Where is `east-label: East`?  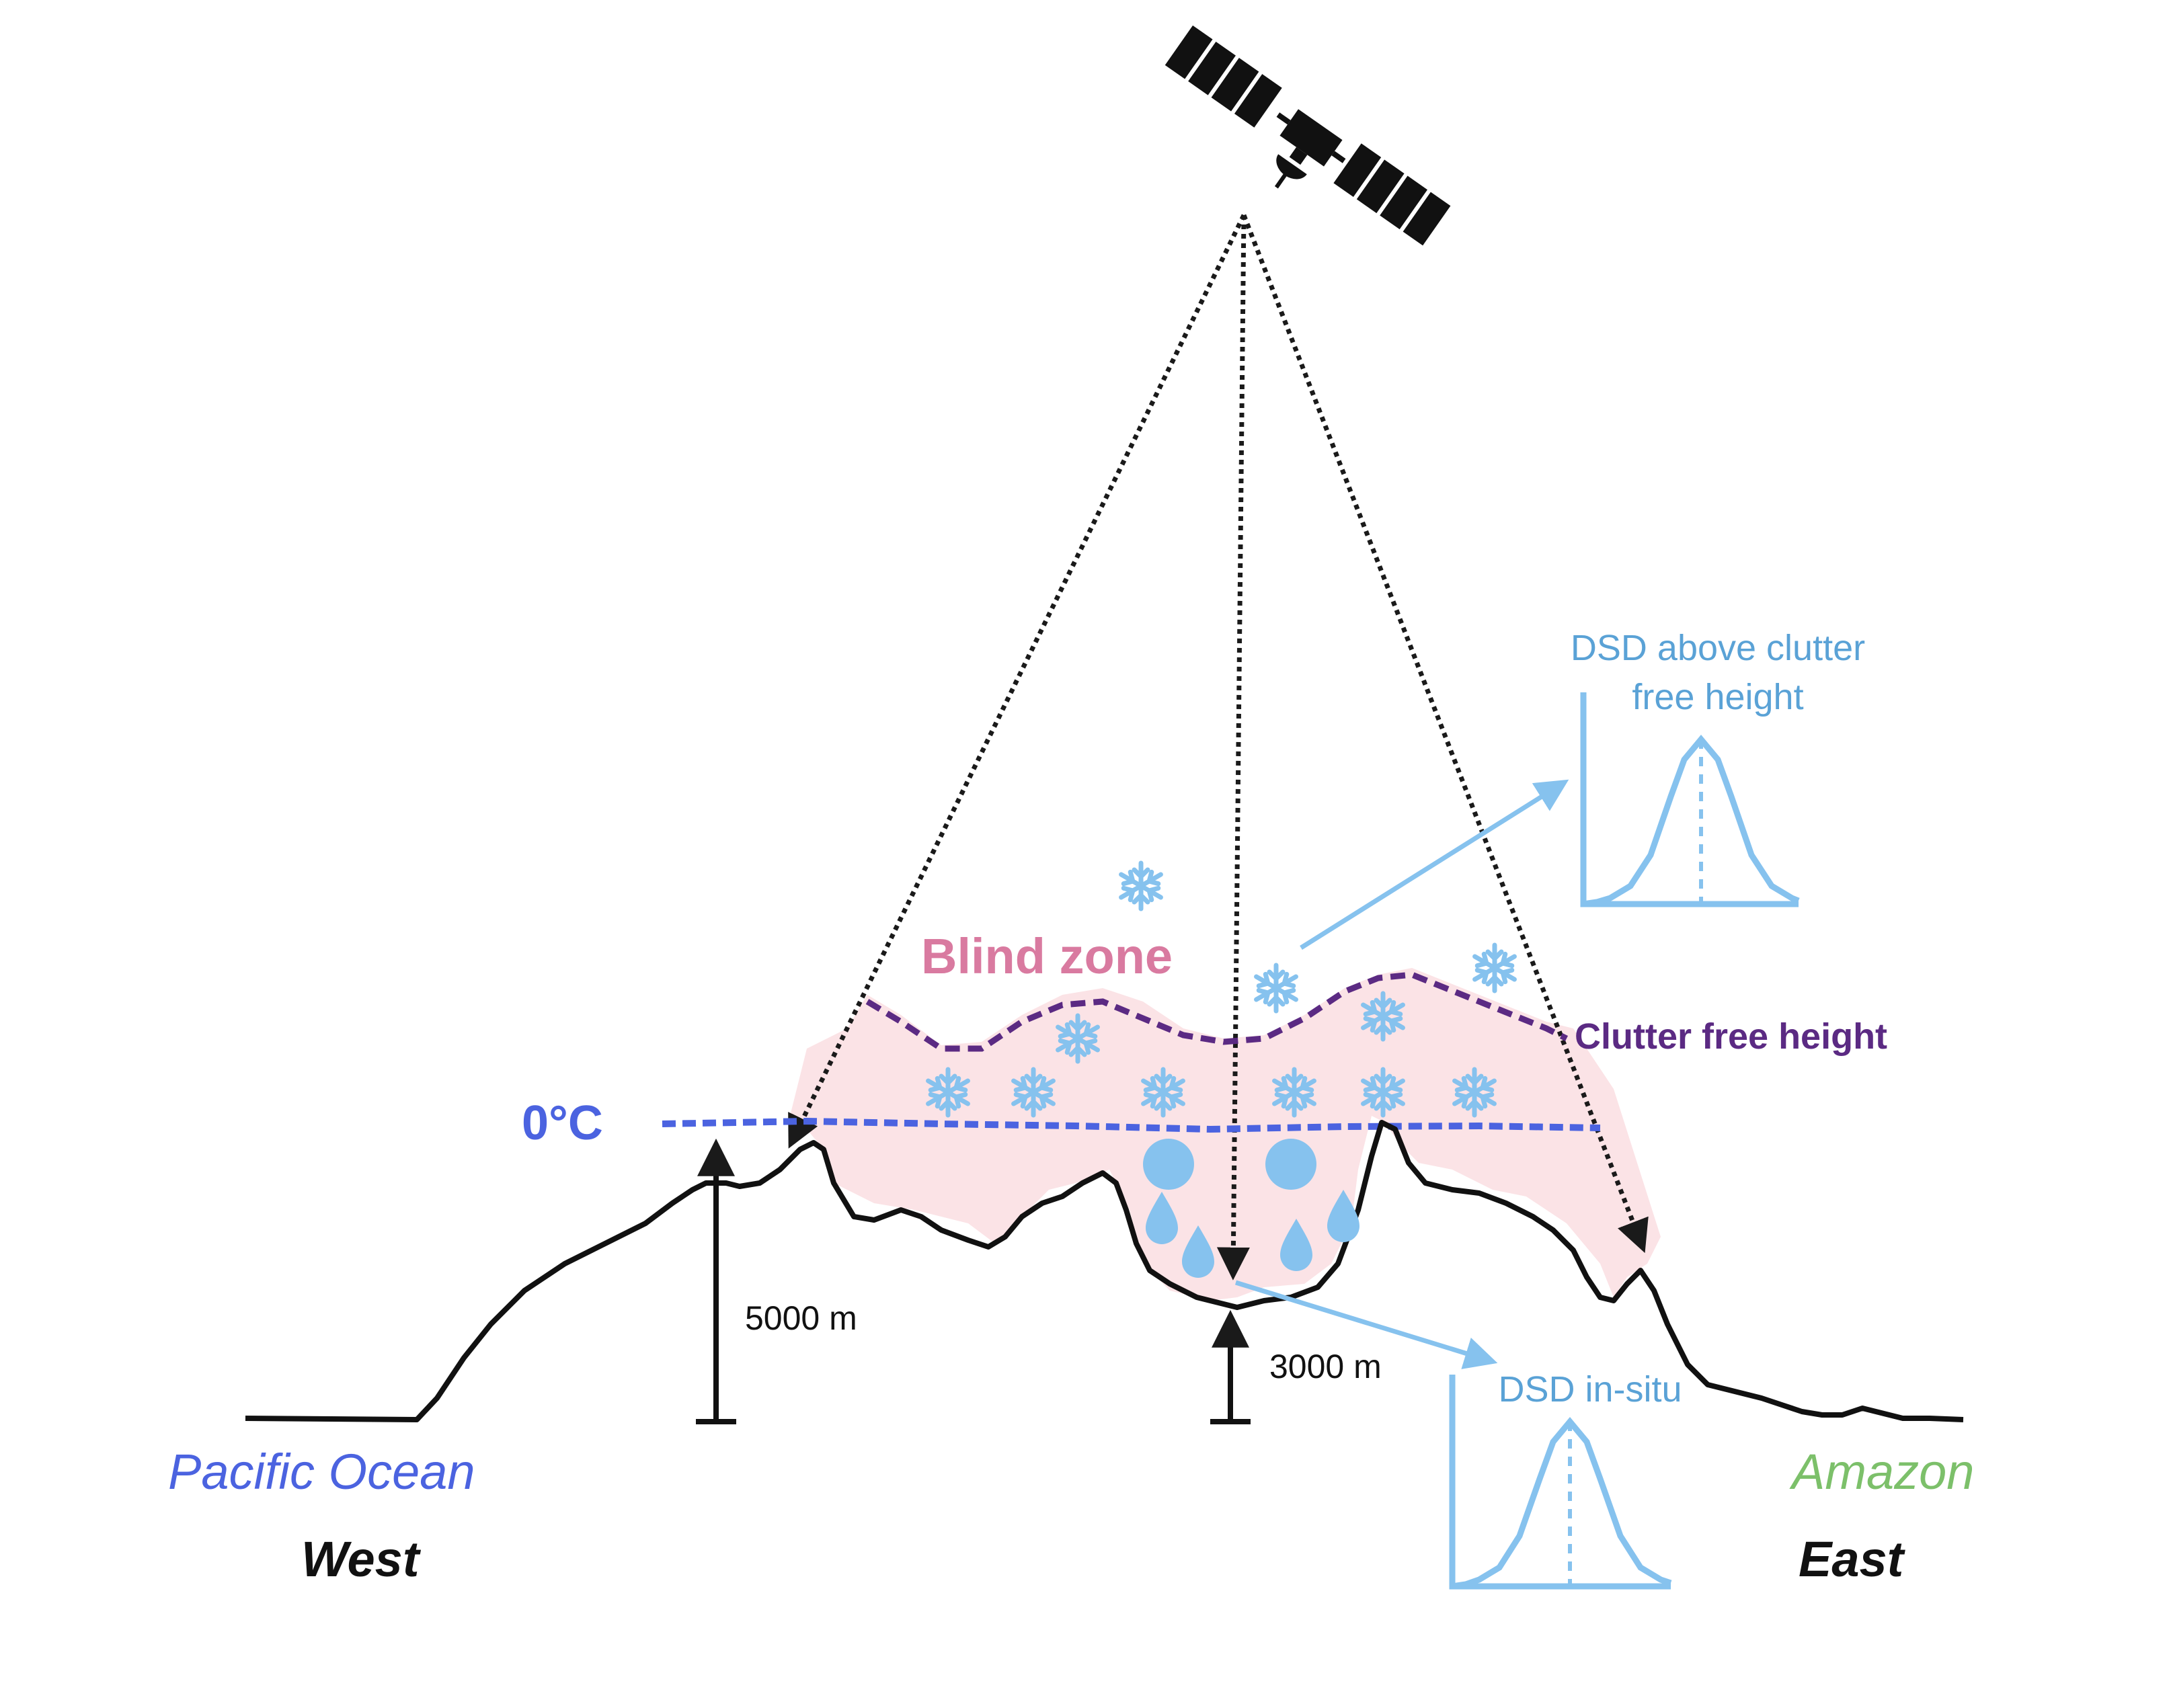 east-label: East is located at coordinates (1852, 1559).